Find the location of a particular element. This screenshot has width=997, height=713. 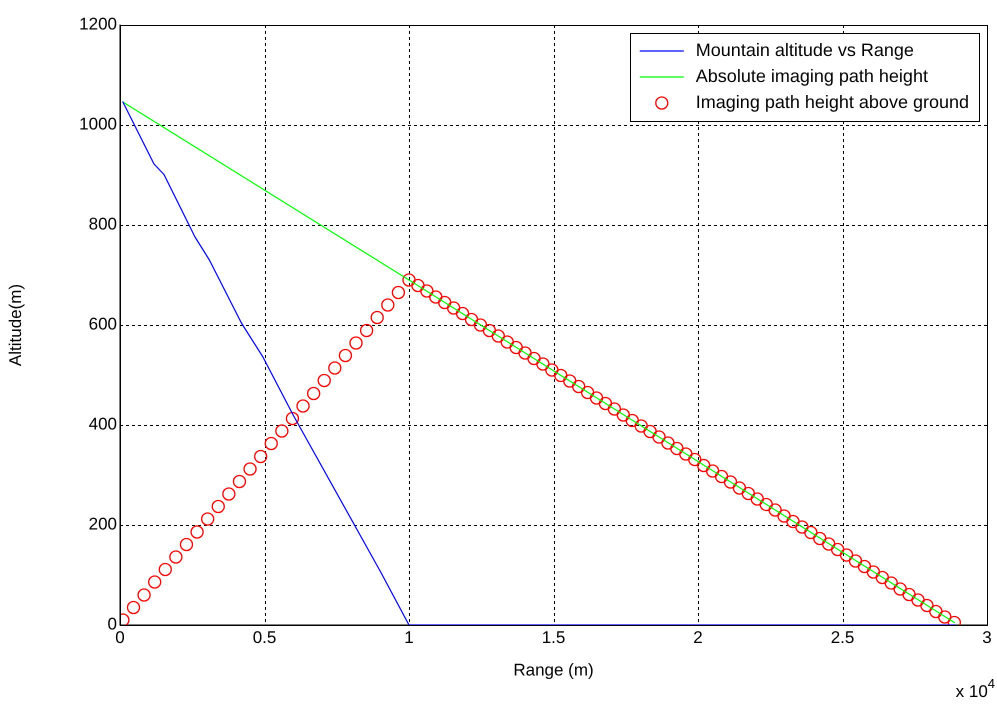

x-tick-label: 2 is located at coordinates (698, 637).